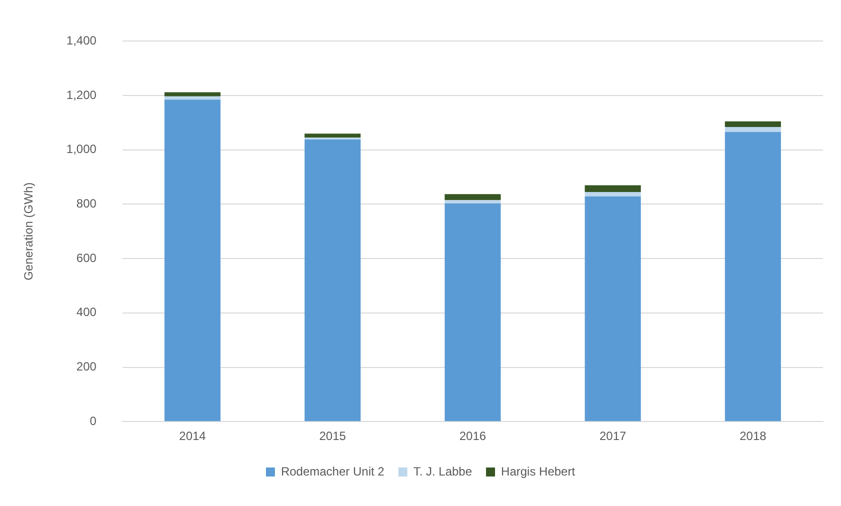 Image resolution: width=841 pixels, height=506 pixels. I want to click on x-tick-label: 2017, so click(612, 436).